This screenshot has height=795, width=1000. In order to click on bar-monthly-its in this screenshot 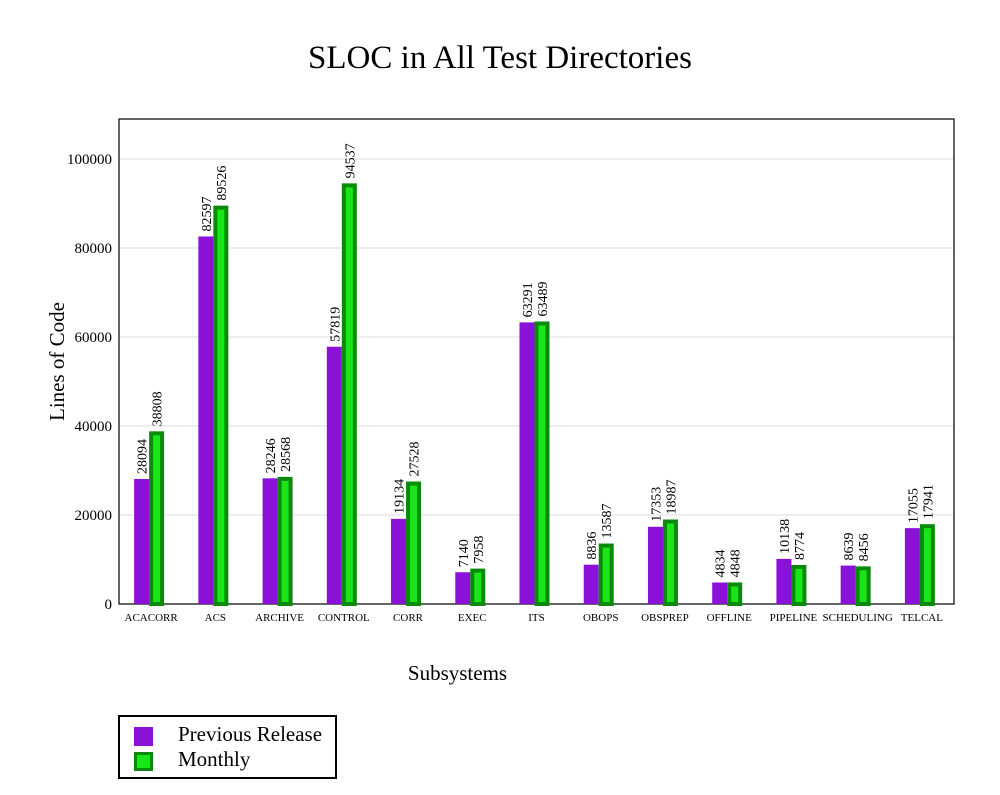, I will do `click(542, 463)`.